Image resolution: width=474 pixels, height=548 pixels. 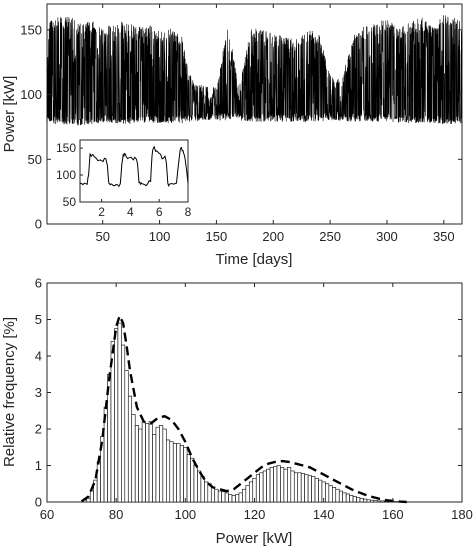 I want to click on time-series-x-tick-label: 300, so click(x=387, y=236).